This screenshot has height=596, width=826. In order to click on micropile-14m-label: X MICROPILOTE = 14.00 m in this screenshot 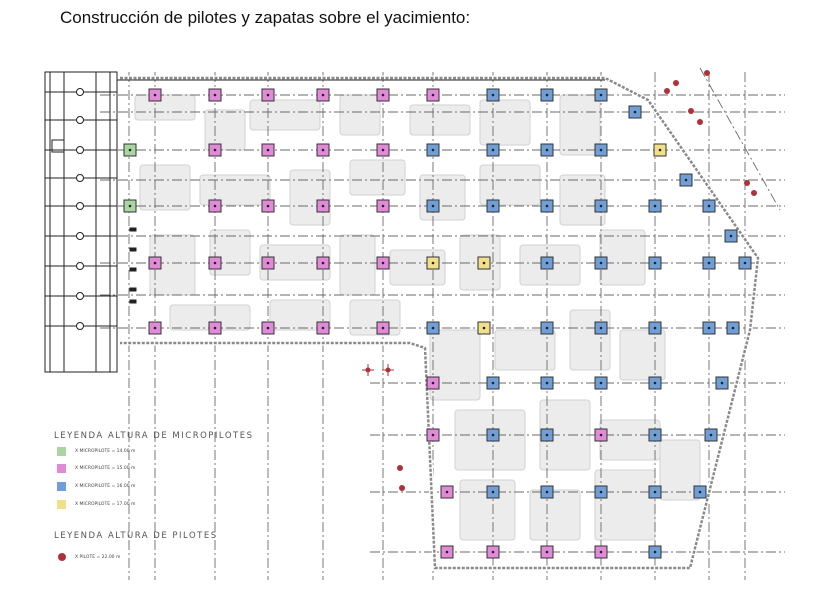, I will do `click(105, 451)`.